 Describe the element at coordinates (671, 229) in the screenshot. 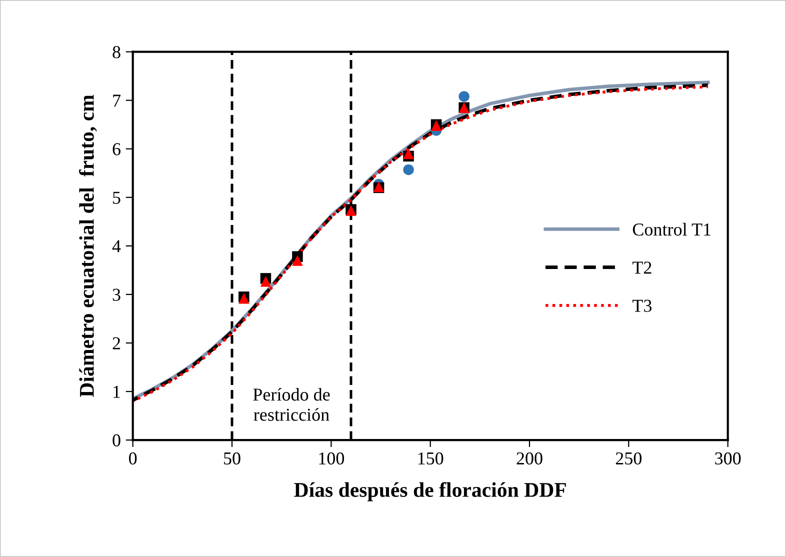

I see `legend-label: Control T1` at that location.